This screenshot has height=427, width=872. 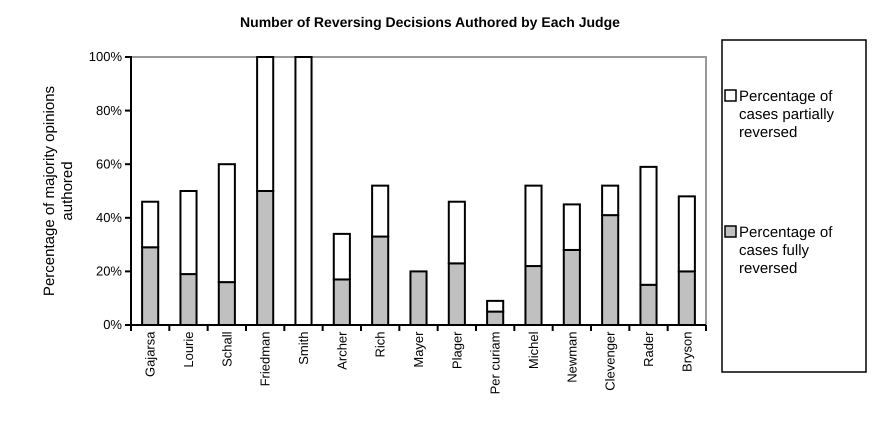 What do you see at coordinates (109, 271) in the screenshot?
I see `y-tick-label: 20%` at bounding box center [109, 271].